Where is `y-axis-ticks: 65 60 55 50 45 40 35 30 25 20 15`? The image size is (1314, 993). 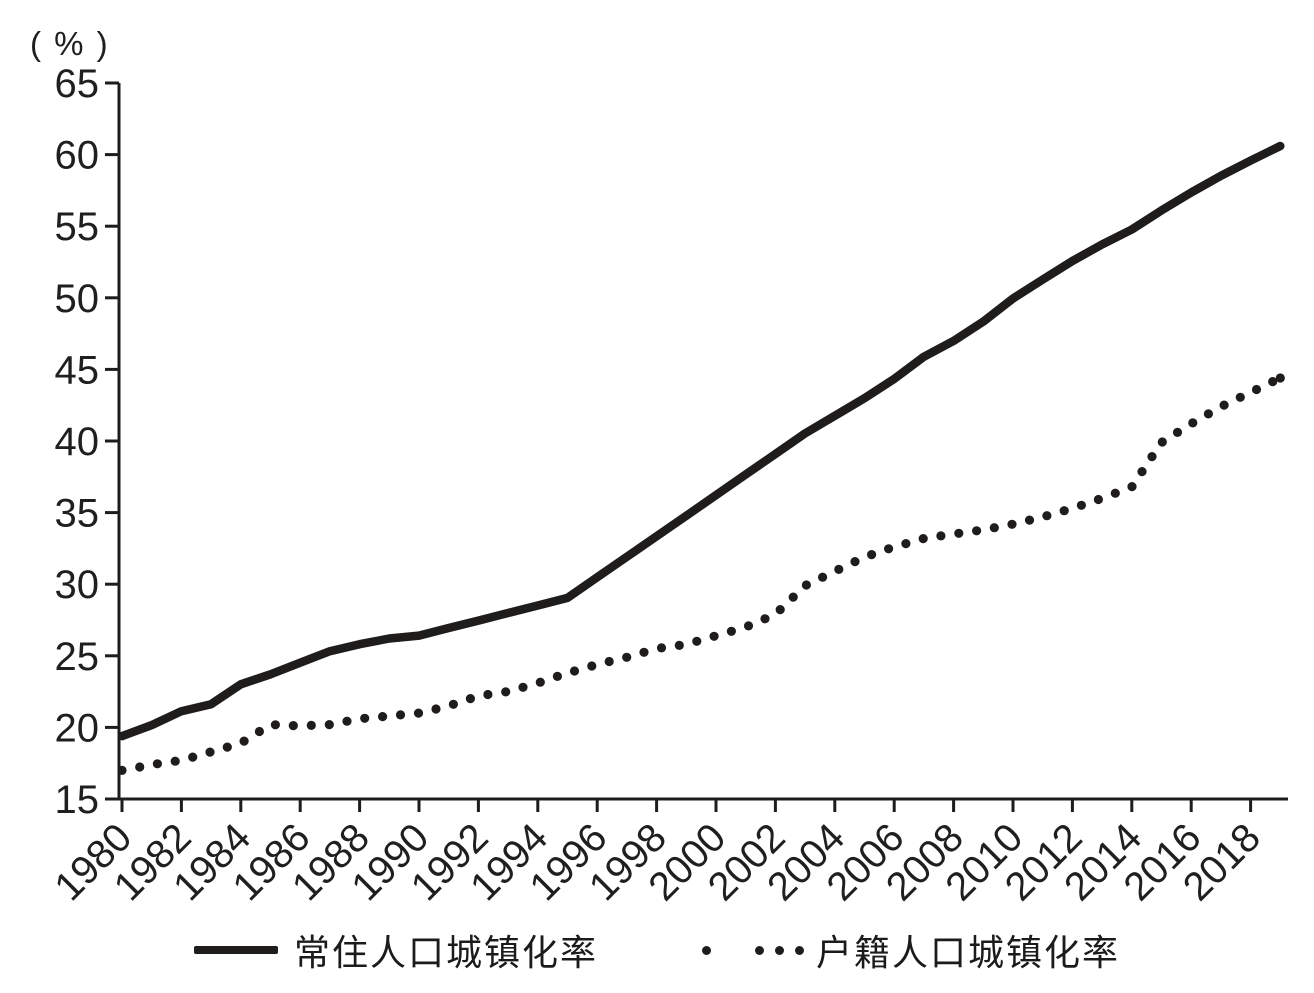 y-axis-ticks: 65 60 55 50 45 40 35 30 25 20 15 is located at coordinates (87, 442).